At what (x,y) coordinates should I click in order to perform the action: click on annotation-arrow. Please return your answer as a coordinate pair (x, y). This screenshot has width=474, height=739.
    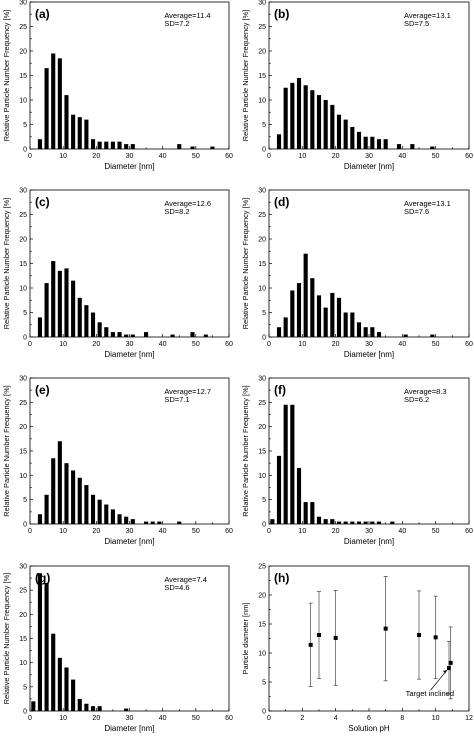
    Looking at the image, I should click on (439, 680).